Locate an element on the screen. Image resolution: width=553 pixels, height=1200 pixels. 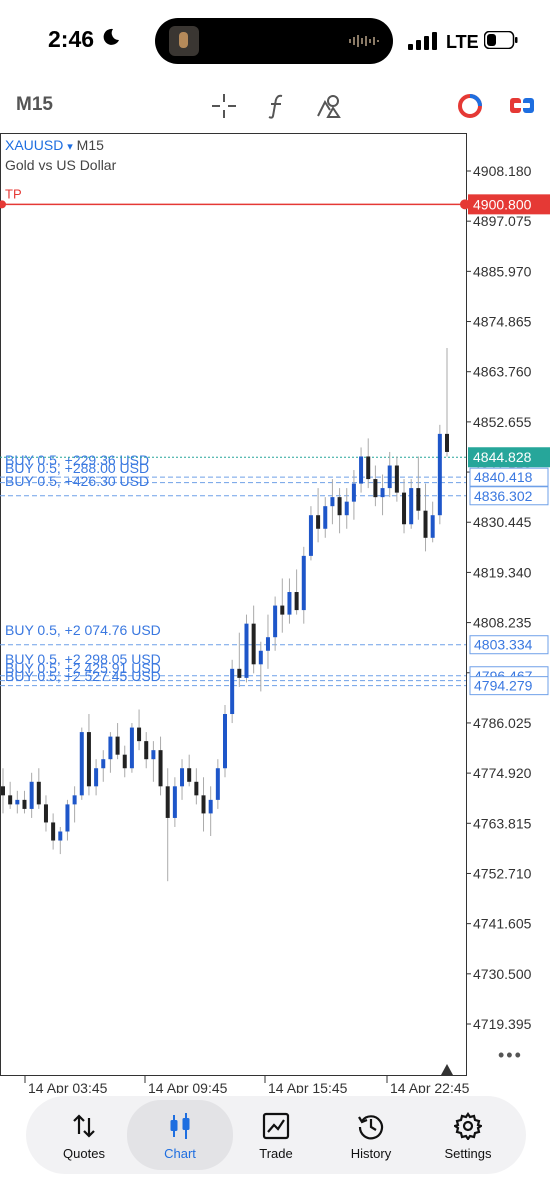
price-axis-label: 4730.500 is located at coordinates (502, 974).